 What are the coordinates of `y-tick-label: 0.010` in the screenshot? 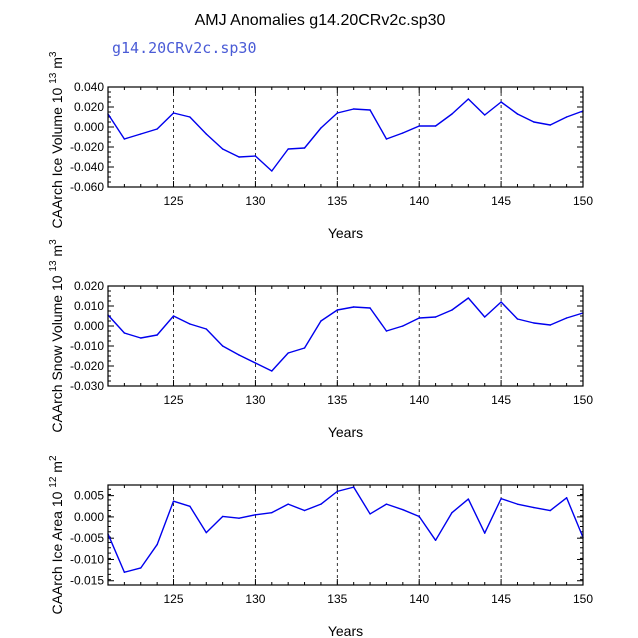 It's located at (89, 306).